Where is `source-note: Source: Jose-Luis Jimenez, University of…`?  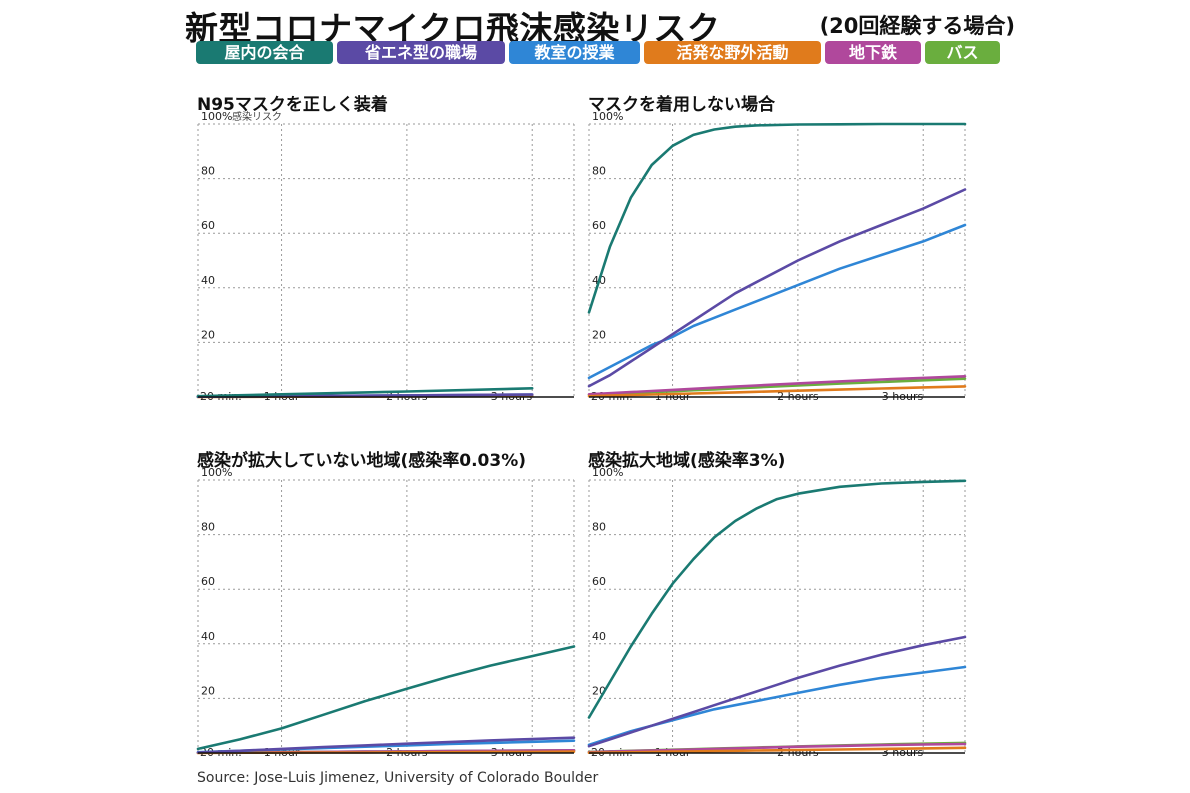 source-note: Source: Jose-Luis Jimenez, University of… is located at coordinates (398, 778).